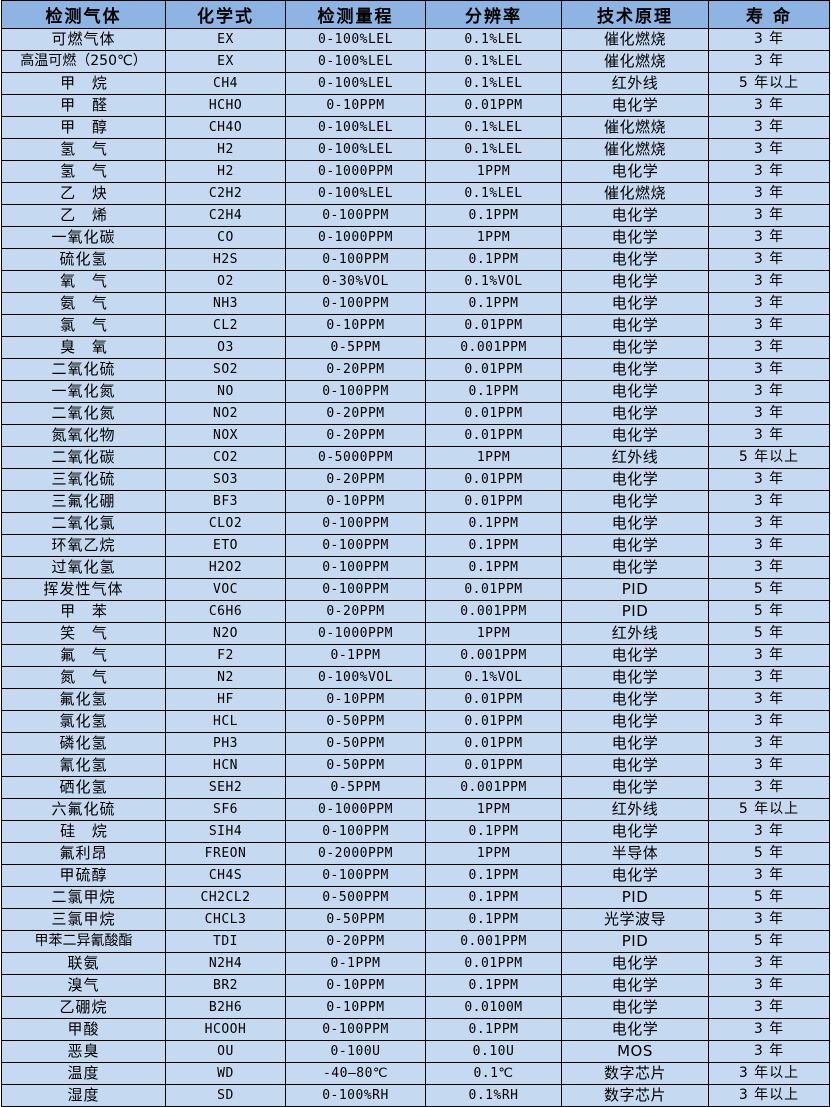 This screenshot has height=1107, width=831. What do you see at coordinates (493, 589) in the screenshot?
I see `cell-resolution: 0.01PPM` at bounding box center [493, 589].